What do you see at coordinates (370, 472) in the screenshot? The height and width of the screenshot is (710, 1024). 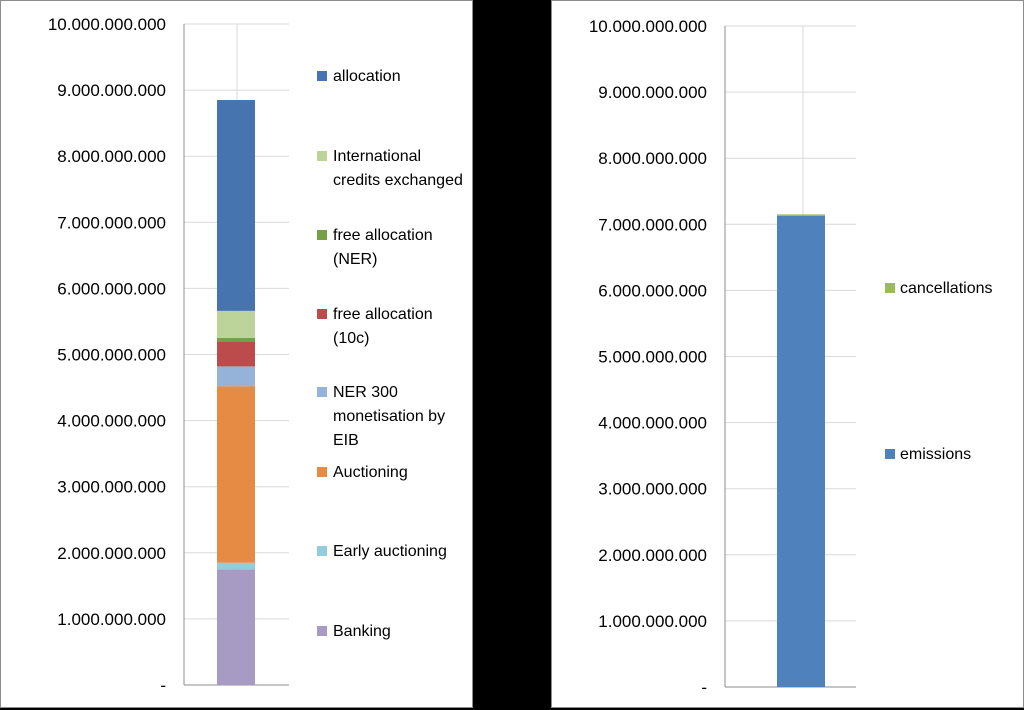 I see `legend-label-auctioning: Auctioning` at bounding box center [370, 472].